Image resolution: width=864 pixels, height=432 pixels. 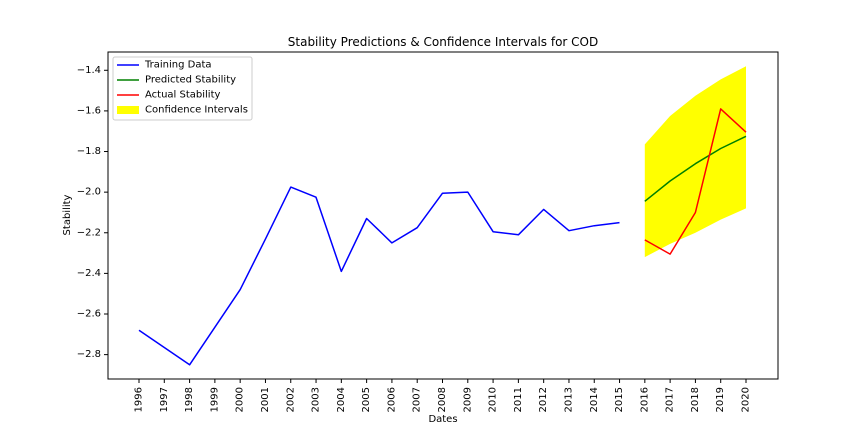 I want to click on y-tick-label: −1.8, so click(x=89, y=151).